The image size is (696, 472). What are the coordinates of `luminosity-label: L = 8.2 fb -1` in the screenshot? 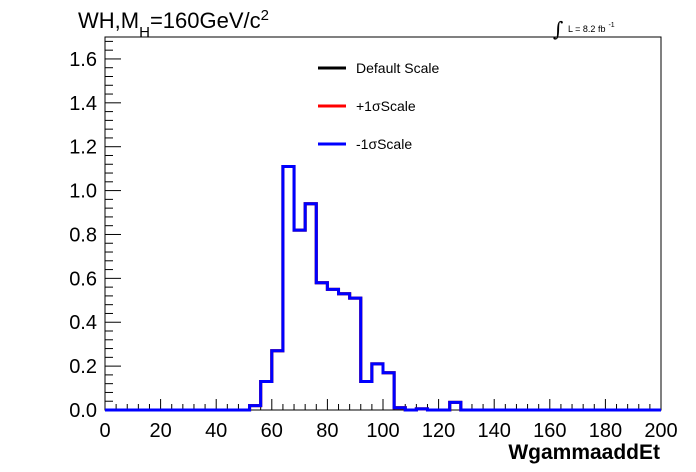 It's located at (591, 28).